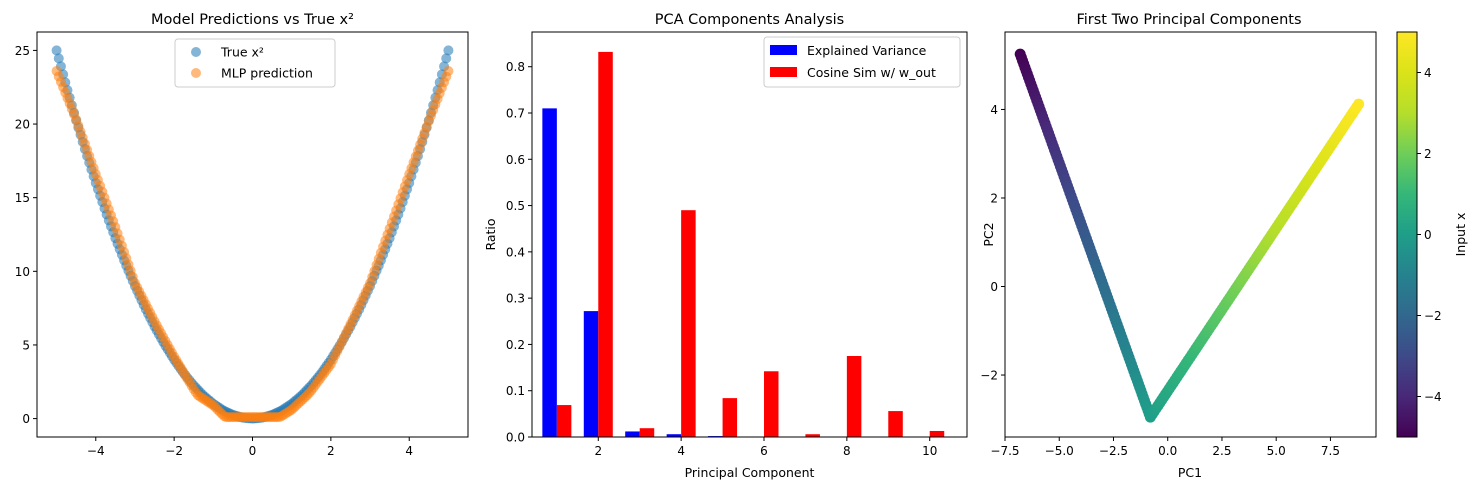 The height and width of the screenshot is (490, 1477). Describe the element at coordinates (847, 451) in the screenshot. I see `pca-xtick-label: 8` at that location.